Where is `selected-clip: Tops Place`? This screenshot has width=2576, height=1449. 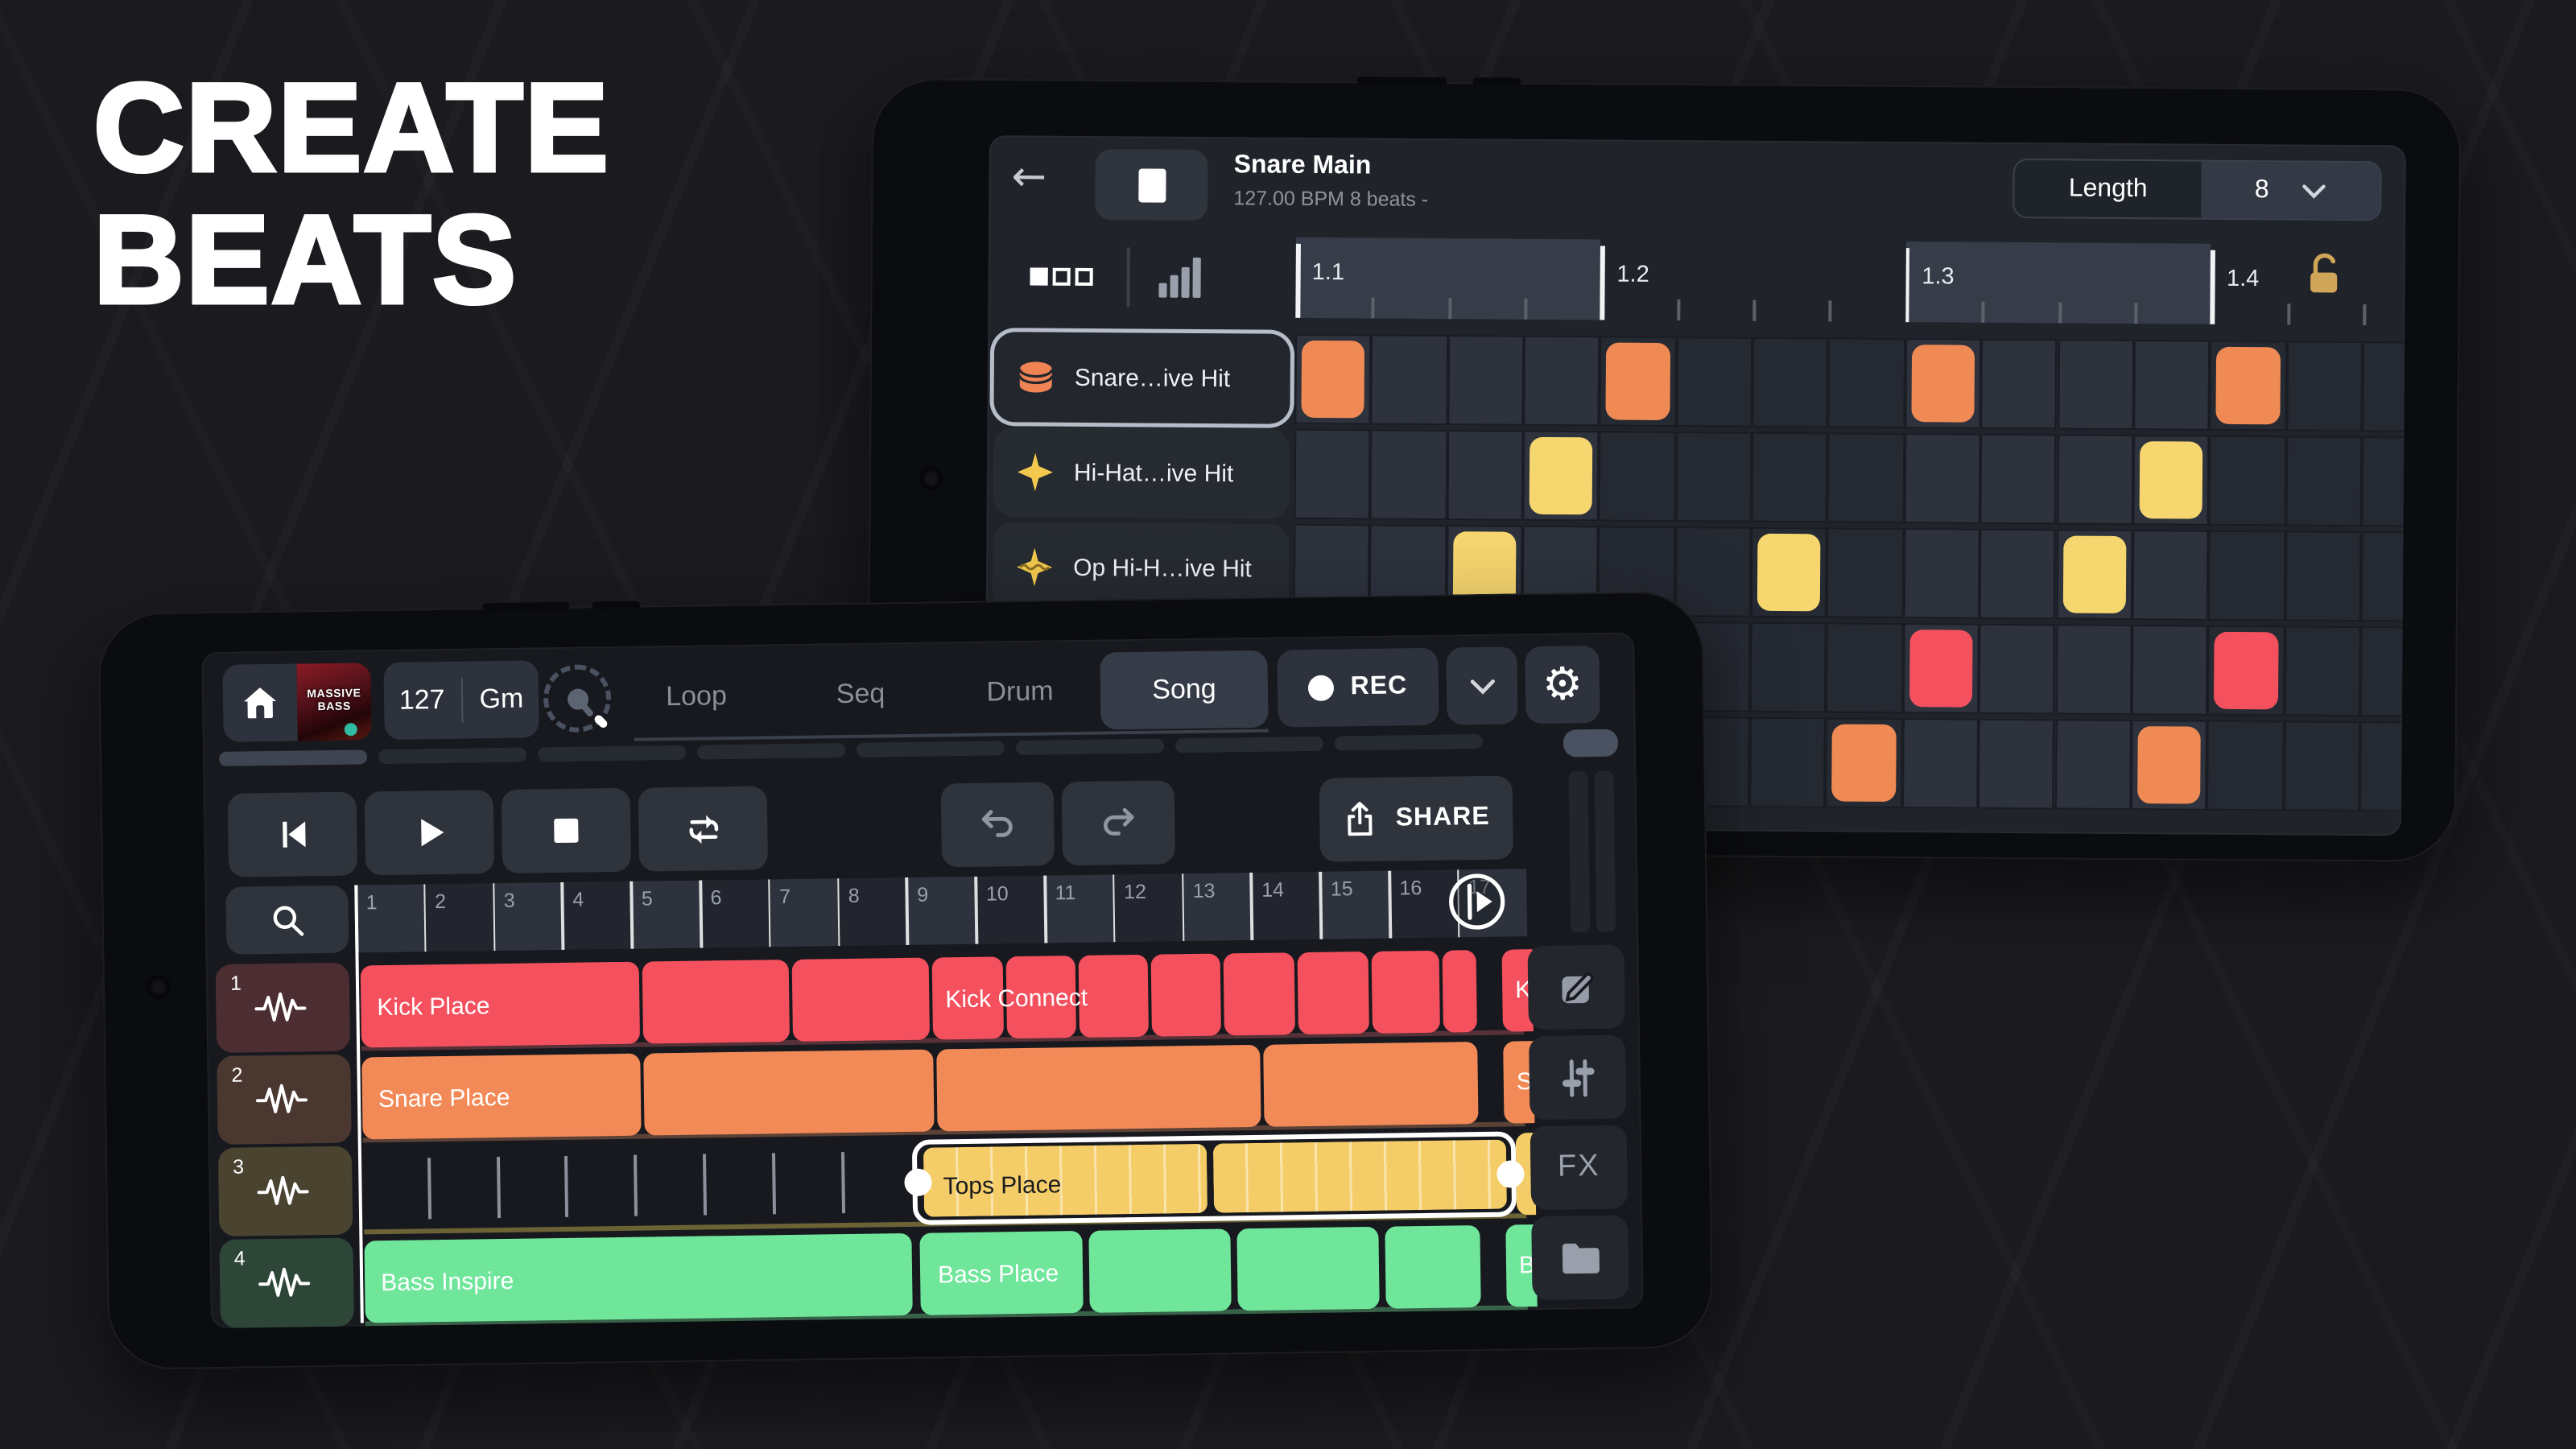 selected-clip: Tops Place is located at coordinates (1214, 1178).